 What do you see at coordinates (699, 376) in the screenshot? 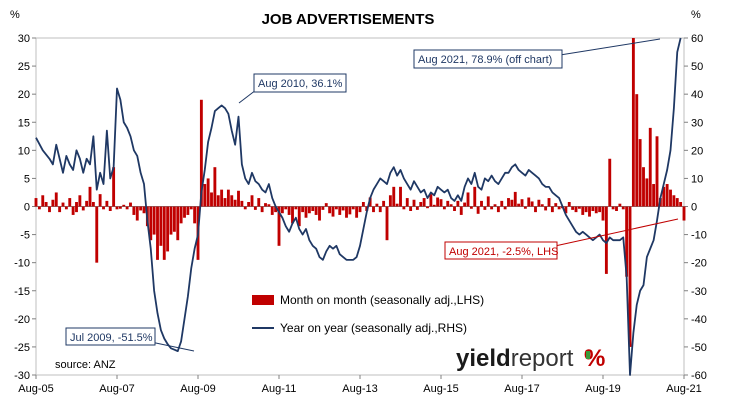
I see `right-tick-label: -60` at bounding box center [699, 376].